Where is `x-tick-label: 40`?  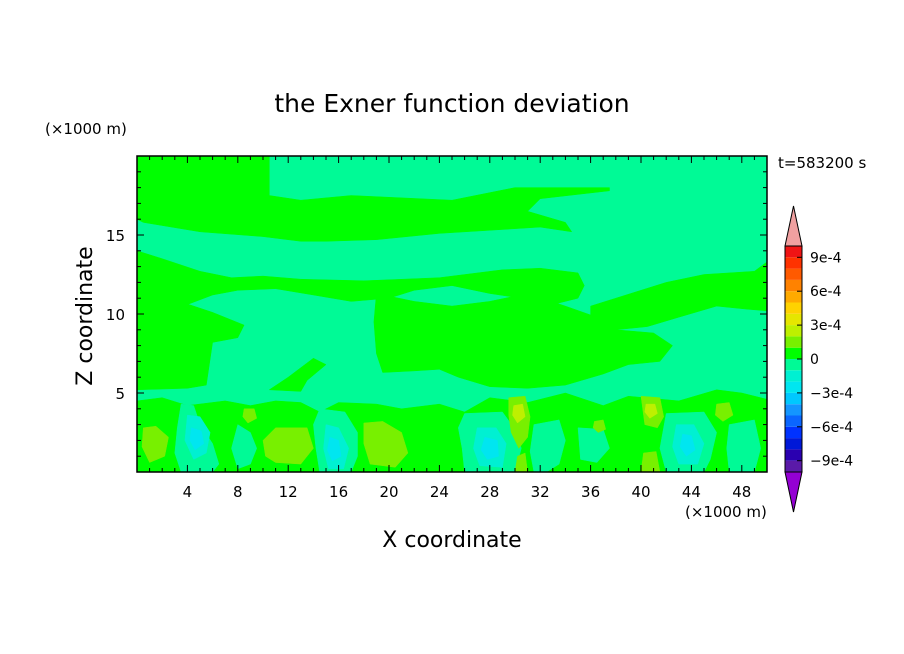 x-tick-label: 40 is located at coordinates (640, 492).